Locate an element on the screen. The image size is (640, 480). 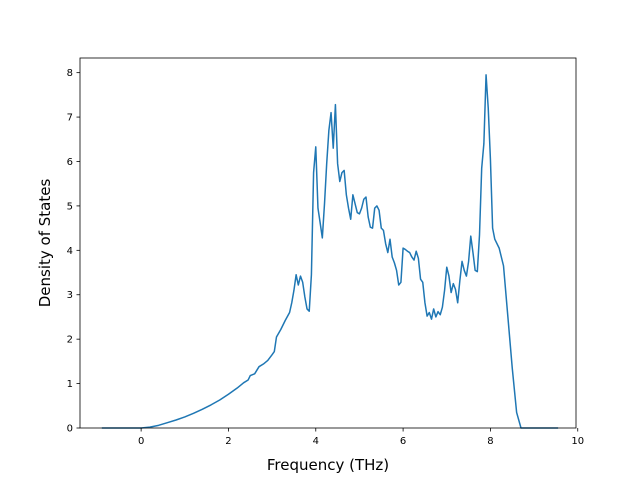
x-tick-label: 6 is located at coordinates (403, 441).